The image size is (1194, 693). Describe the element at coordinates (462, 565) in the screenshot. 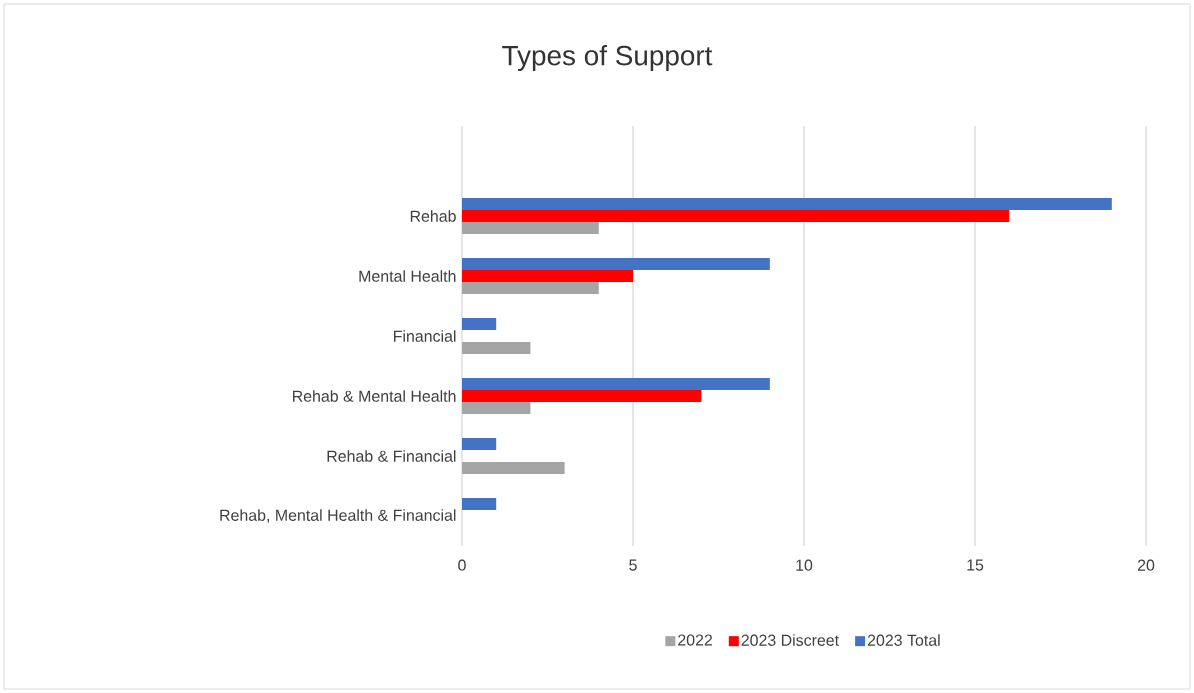

I see `x-tick-label: 0` at that location.